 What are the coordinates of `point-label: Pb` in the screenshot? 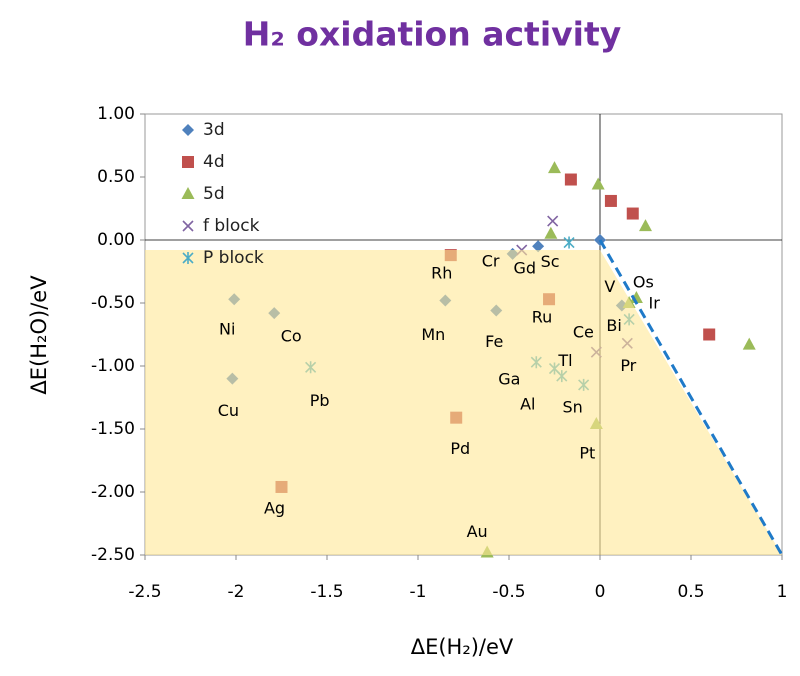 It's located at (320, 400).